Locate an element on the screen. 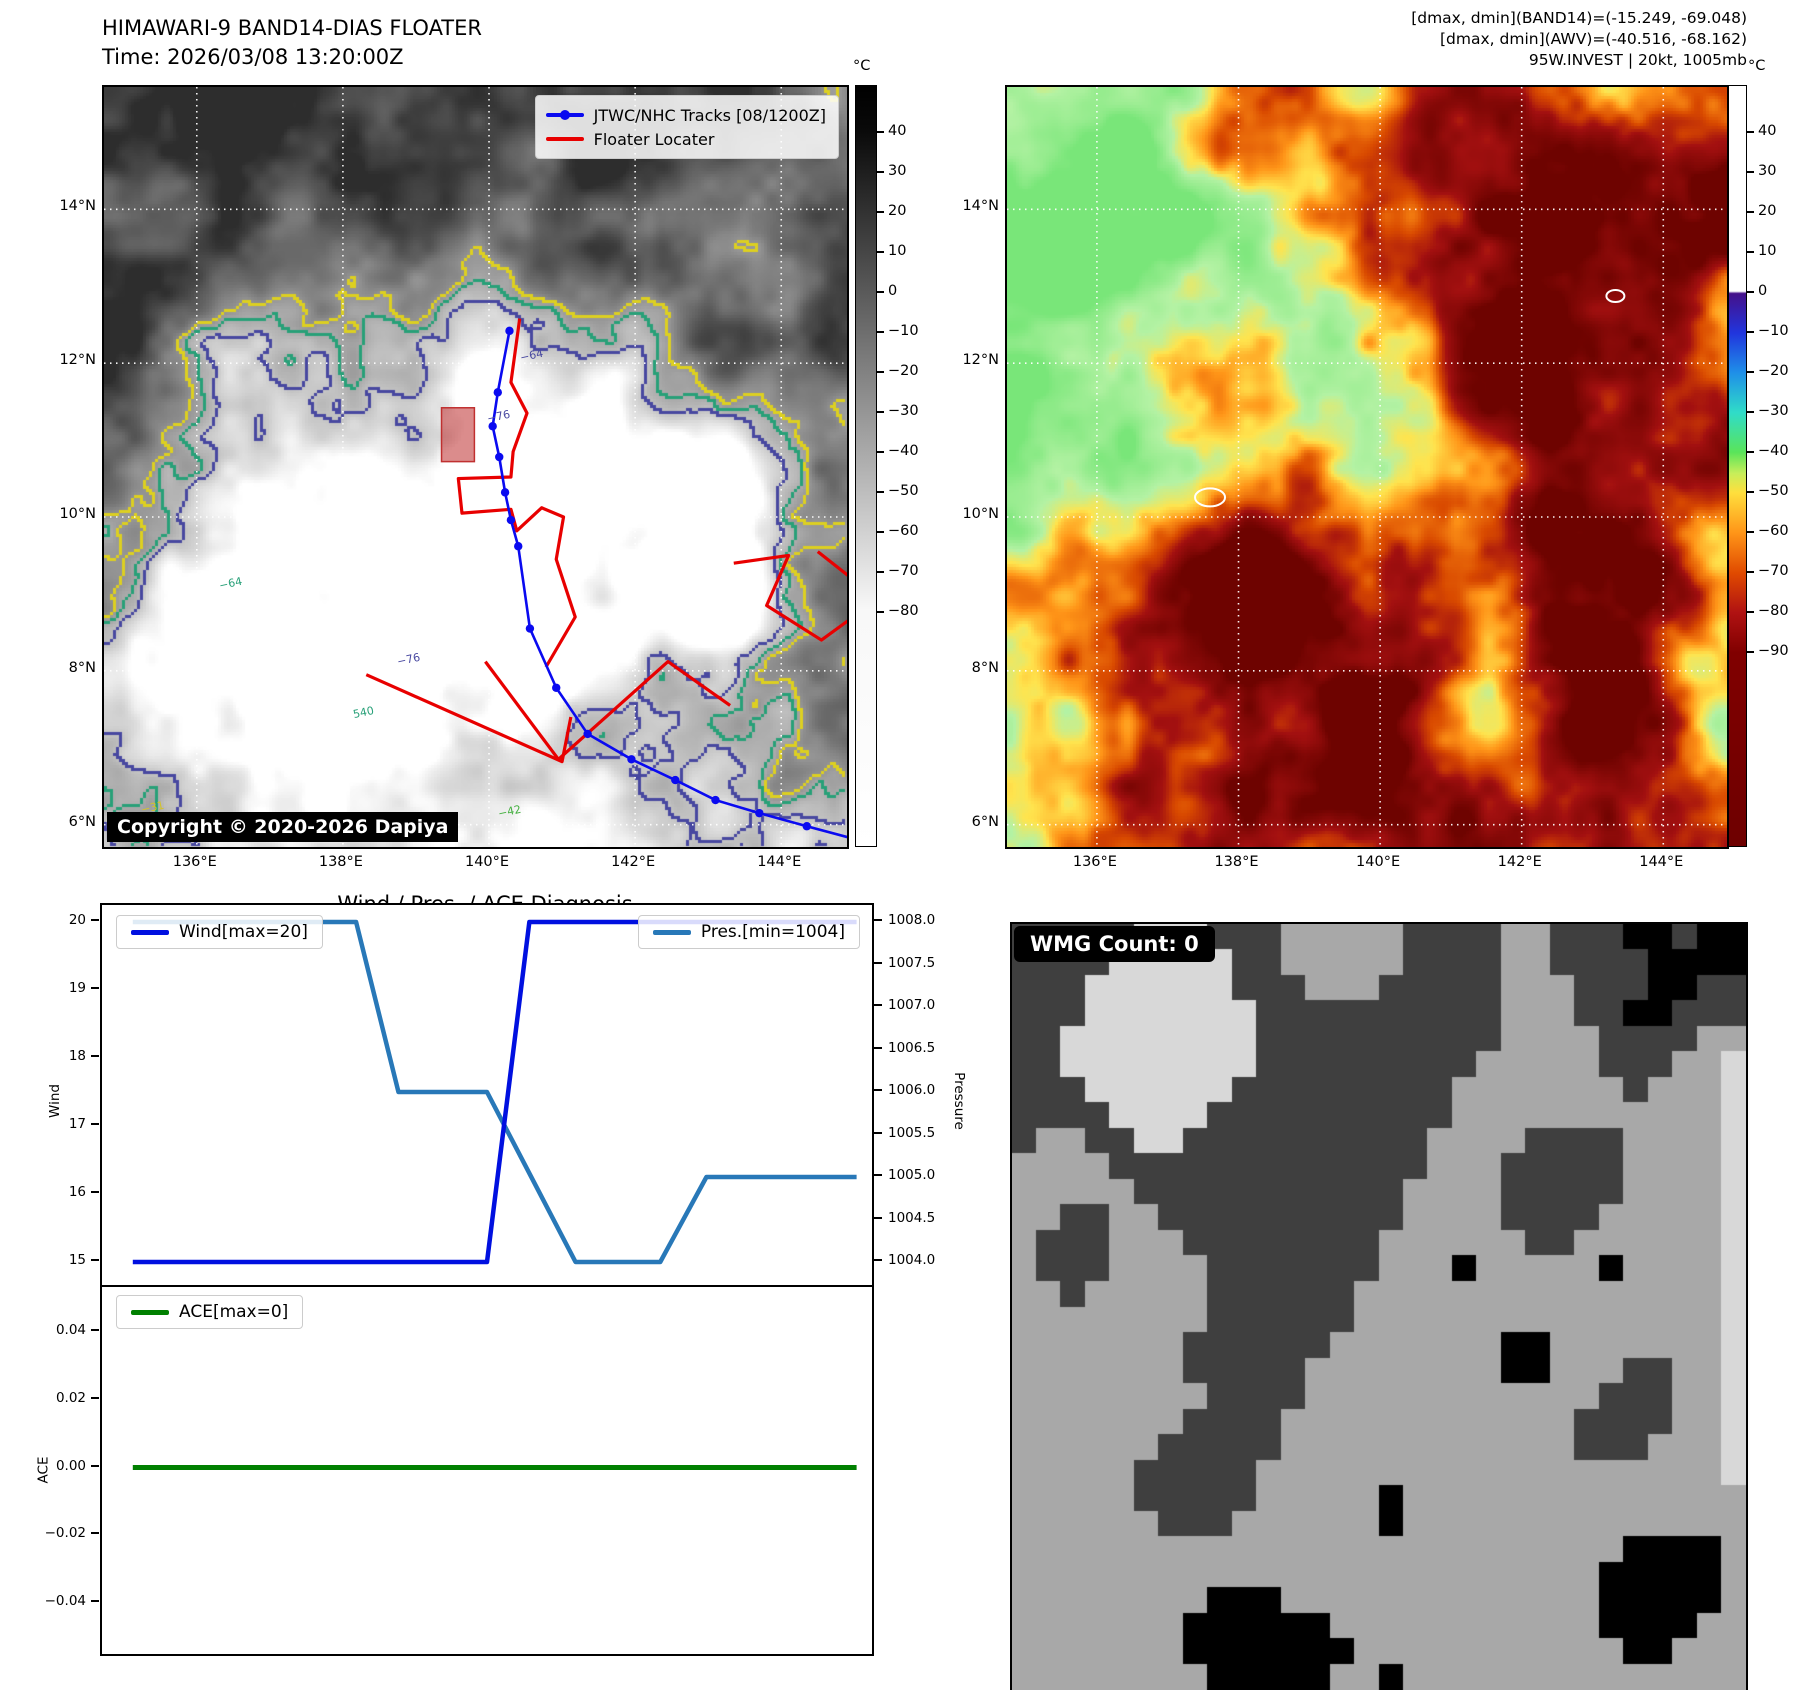 The image size is (1813, 1690). wind-ytick: 18 is located at coordinates (77, 1056).